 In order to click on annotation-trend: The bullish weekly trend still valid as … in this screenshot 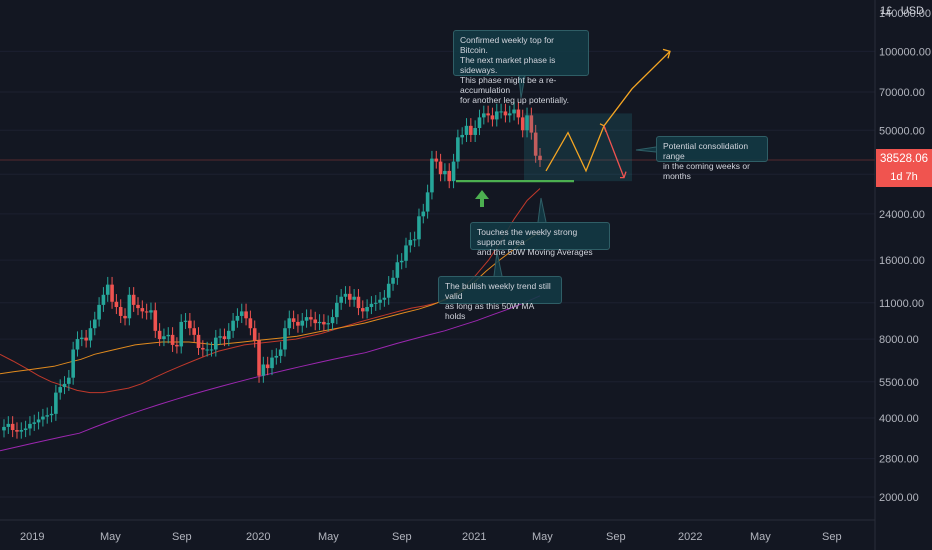, I will do `click(500, 298)`.